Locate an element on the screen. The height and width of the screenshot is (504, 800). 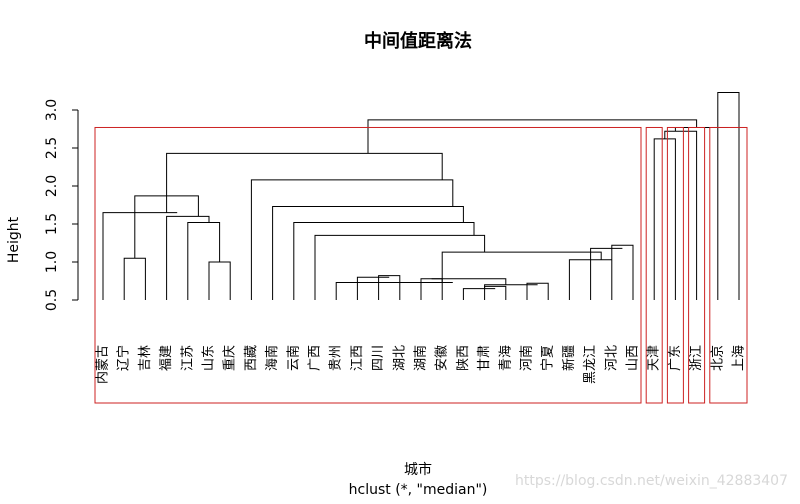
leaf-label: 西藏 is located at coordinates (251, 358).